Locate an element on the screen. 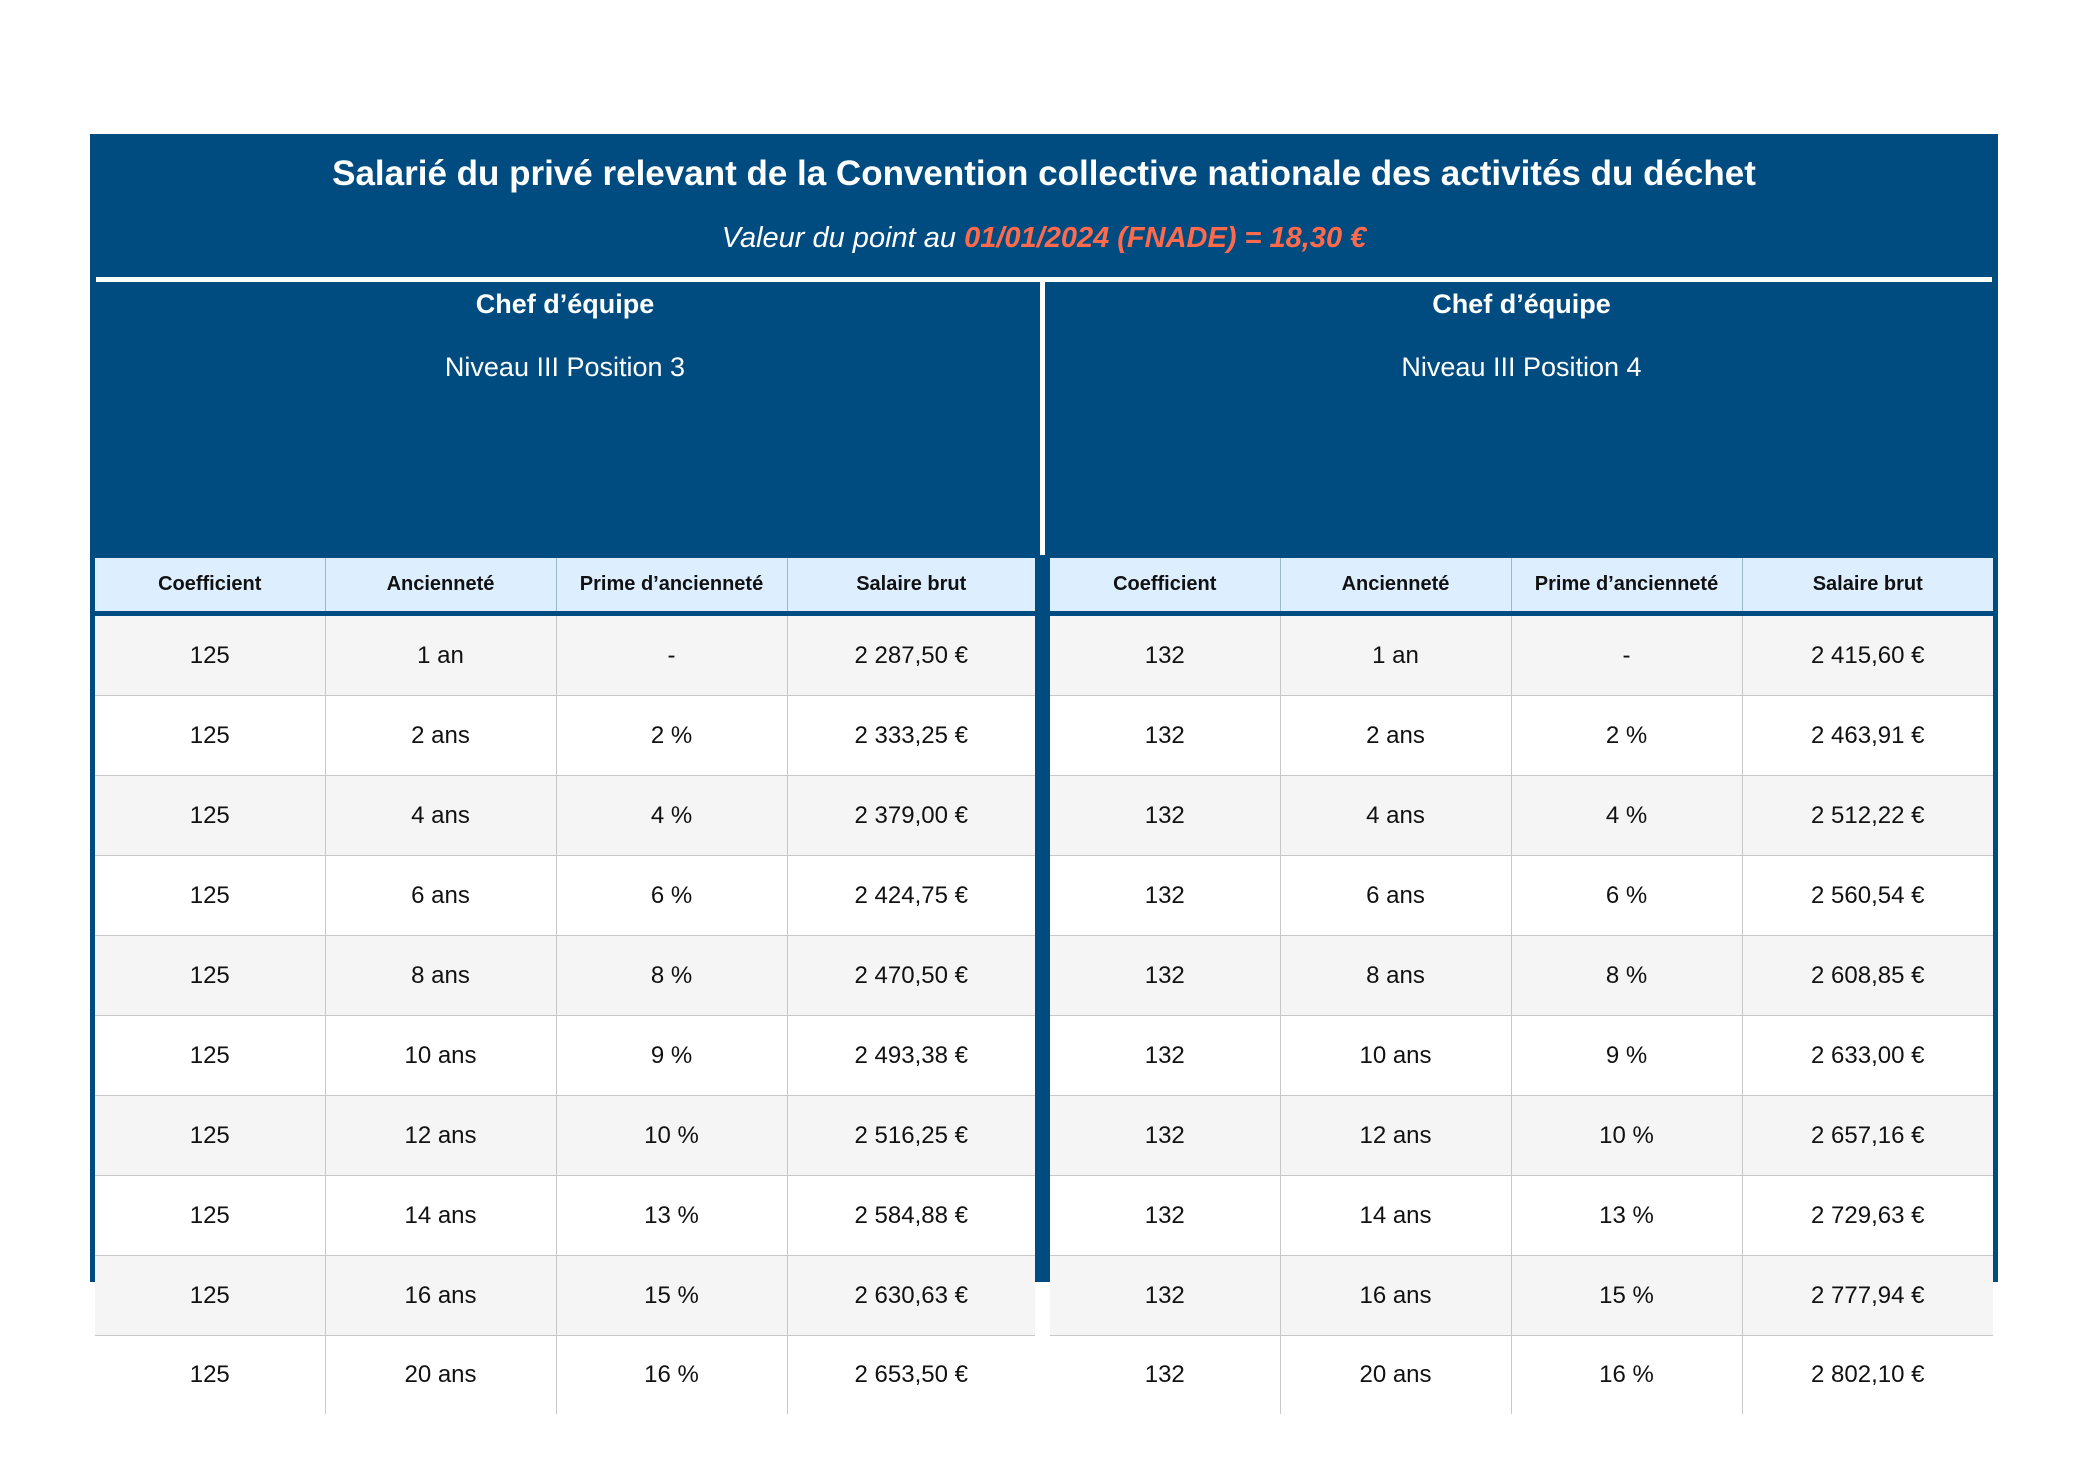 This screenshot has width=2079, height=1469. salaire-cell: 2 633,00 € is located at coordinates (1867, 1055).